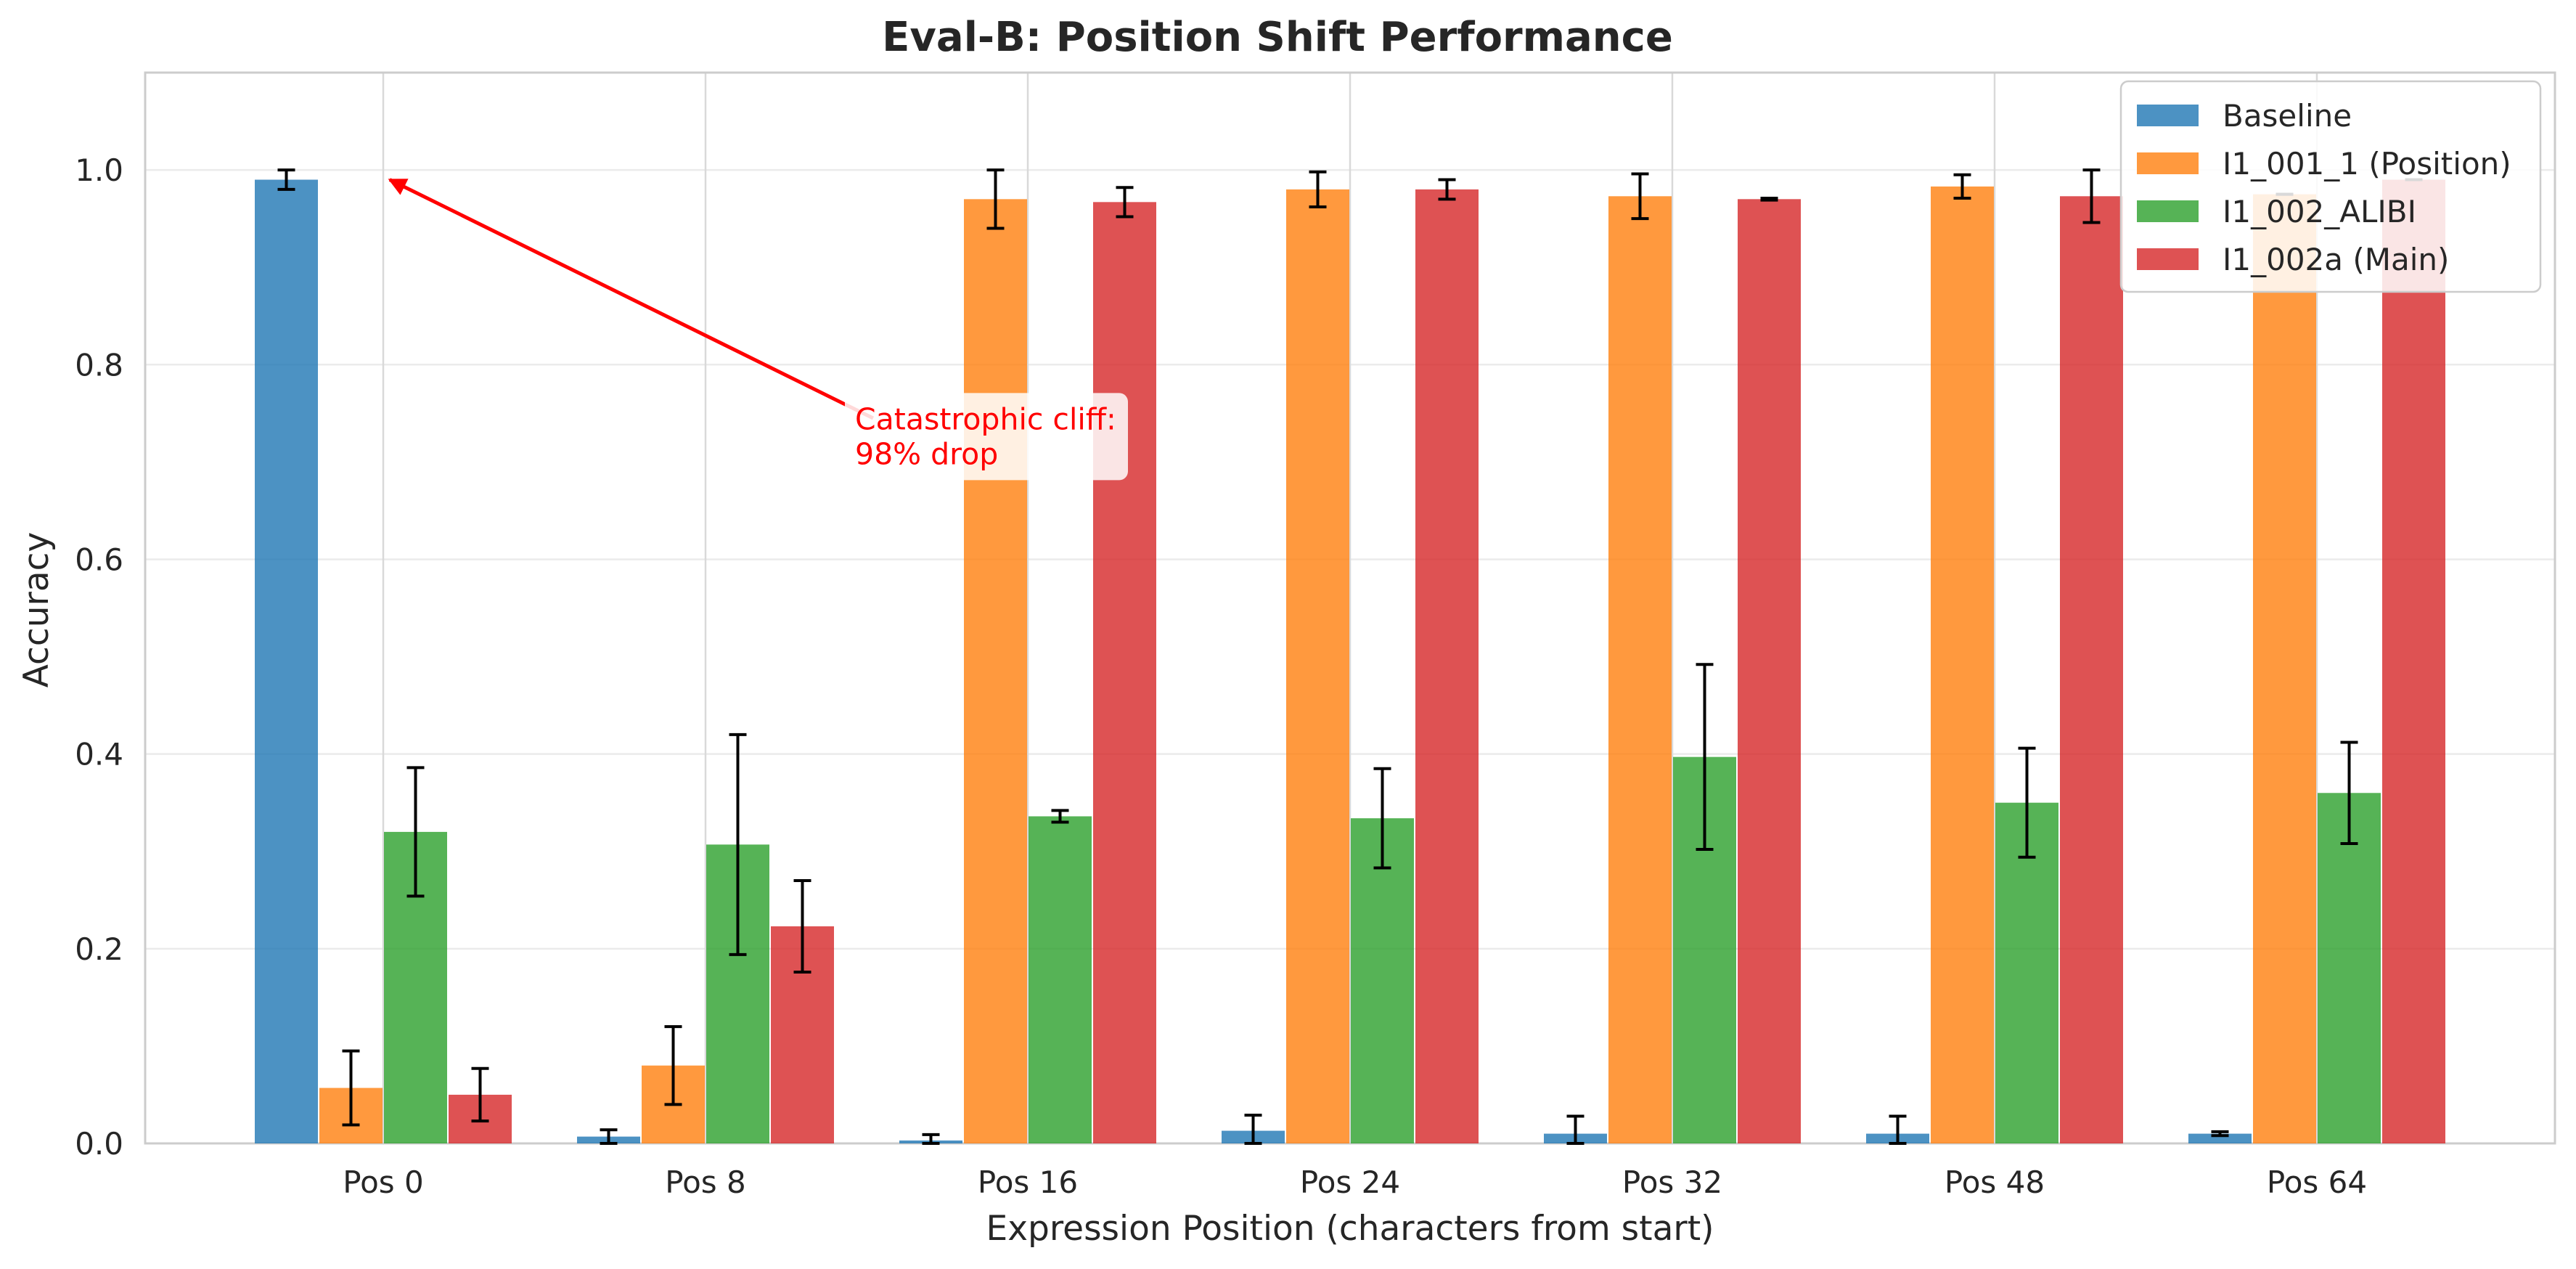  What do you see at coordinates (1995, 1182) in the screenshot?
I see `x-tick-label: Pos 48` at bounding box center [1995, 1182].